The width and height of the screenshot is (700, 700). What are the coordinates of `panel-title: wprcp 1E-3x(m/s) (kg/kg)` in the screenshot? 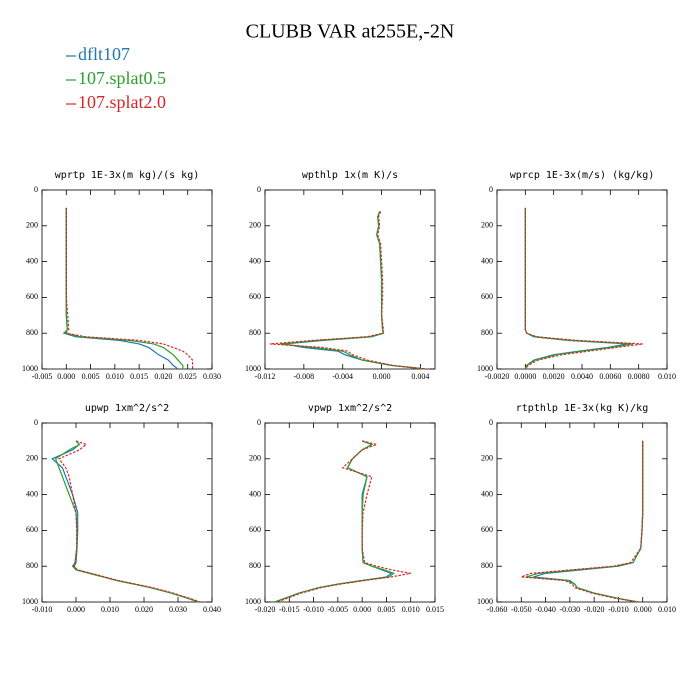 It's located at (582, 175).